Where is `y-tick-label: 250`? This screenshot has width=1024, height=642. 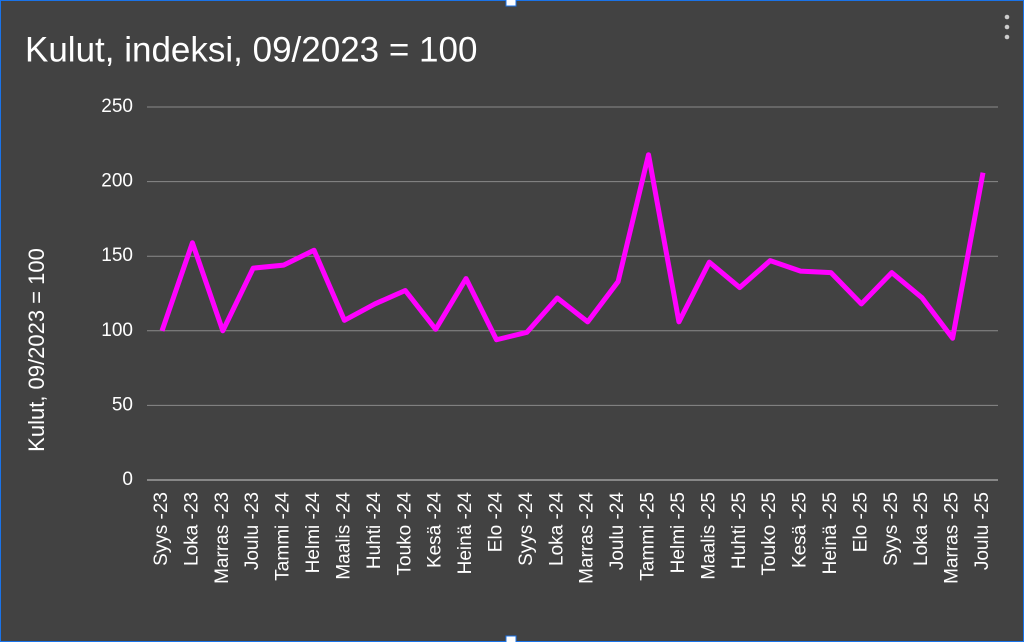
y-tick-label: 250 is located at coordinates (117, 106).